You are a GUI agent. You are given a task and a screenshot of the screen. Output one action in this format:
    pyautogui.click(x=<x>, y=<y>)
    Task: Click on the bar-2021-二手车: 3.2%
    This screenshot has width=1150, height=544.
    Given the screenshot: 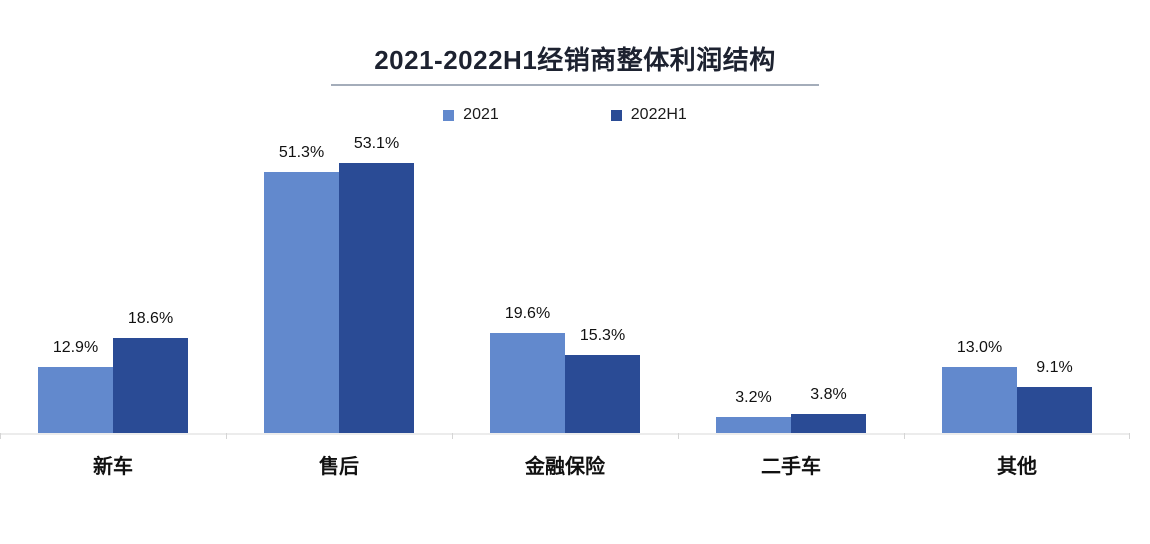 What is the action you would take?
    pyautogui.click(x=753, y=411)
    